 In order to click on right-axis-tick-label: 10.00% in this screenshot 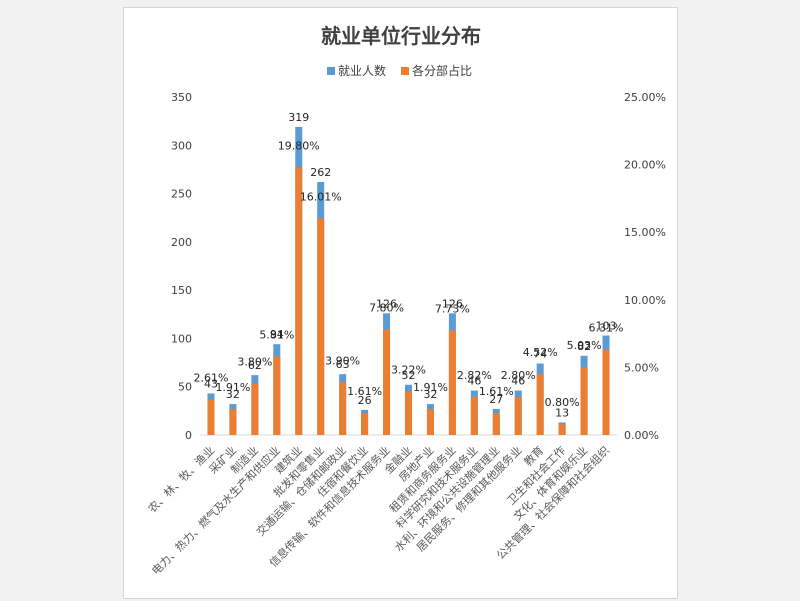, I will do `click(645, 300)`.